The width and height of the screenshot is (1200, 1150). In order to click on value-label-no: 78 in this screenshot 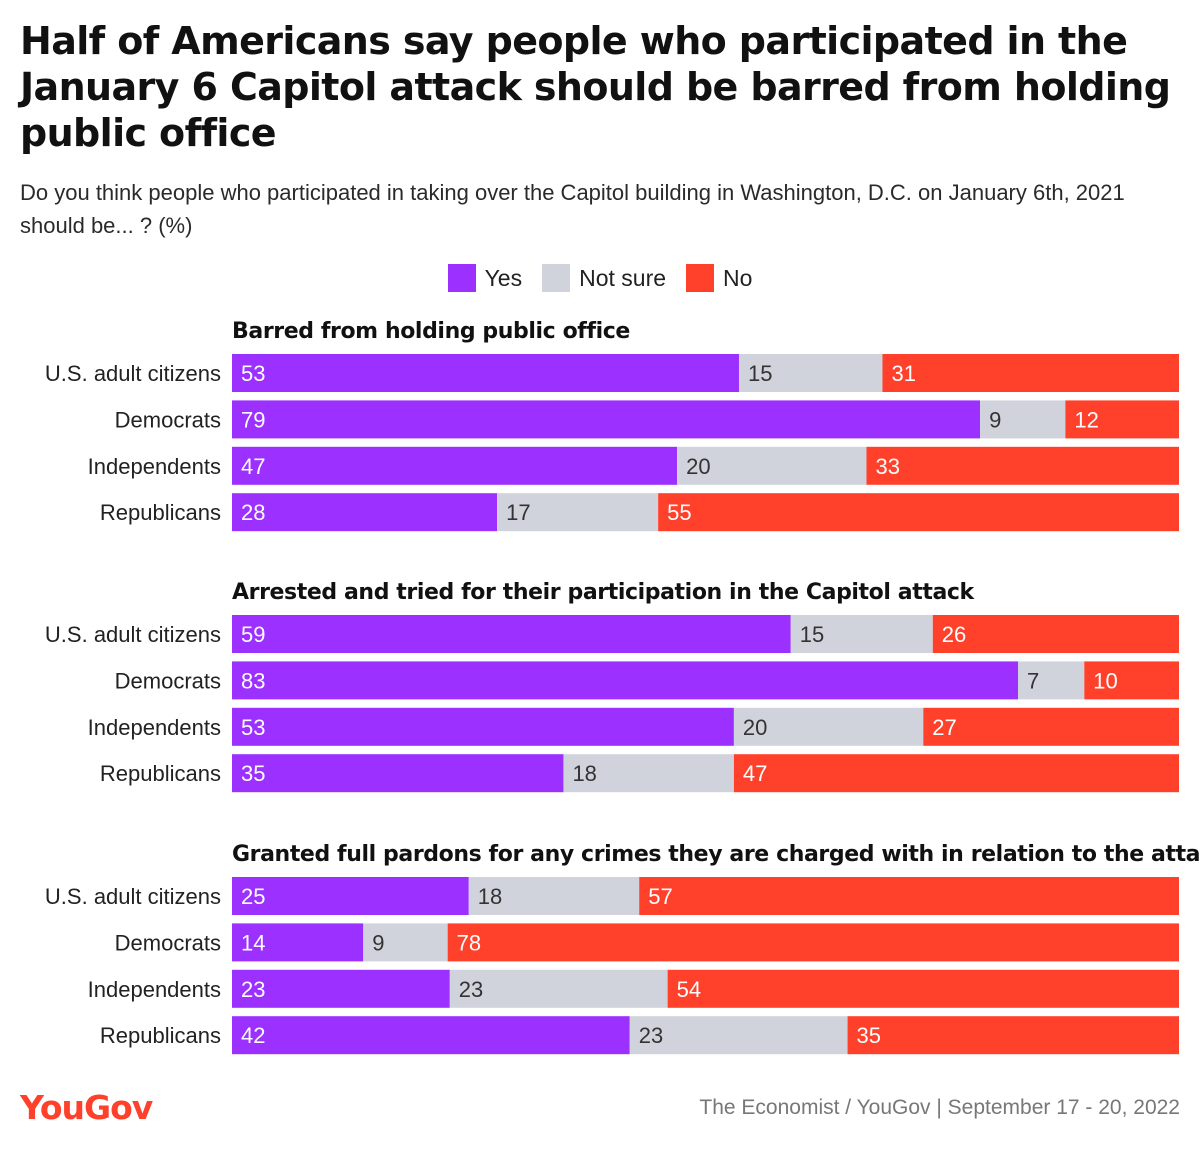, I will do `click(469, 942)`.